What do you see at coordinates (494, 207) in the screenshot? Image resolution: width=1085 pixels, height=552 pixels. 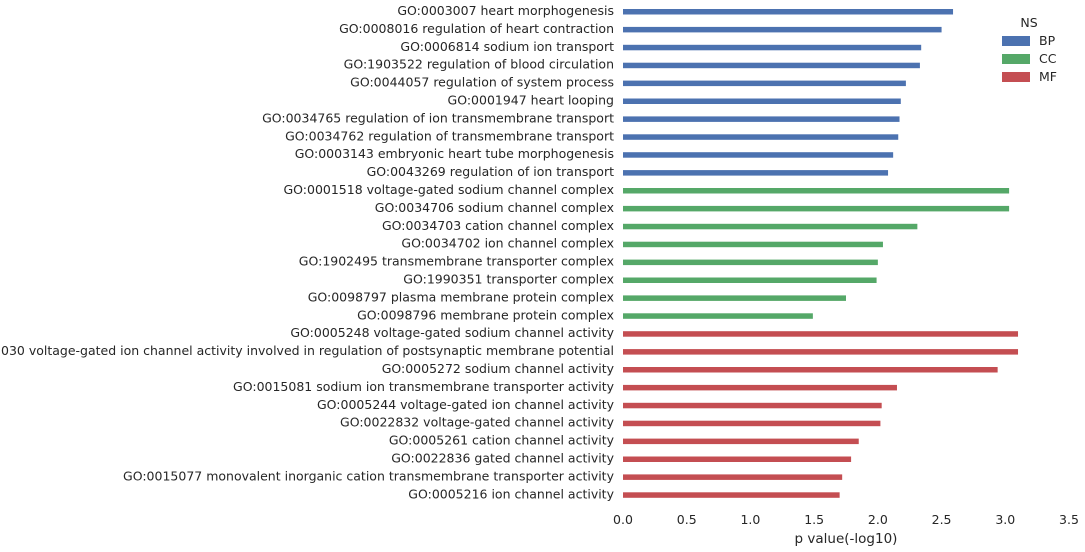 I see `category-label: GO:0034706 sodium channel complex` at bounding box center [494, 207].